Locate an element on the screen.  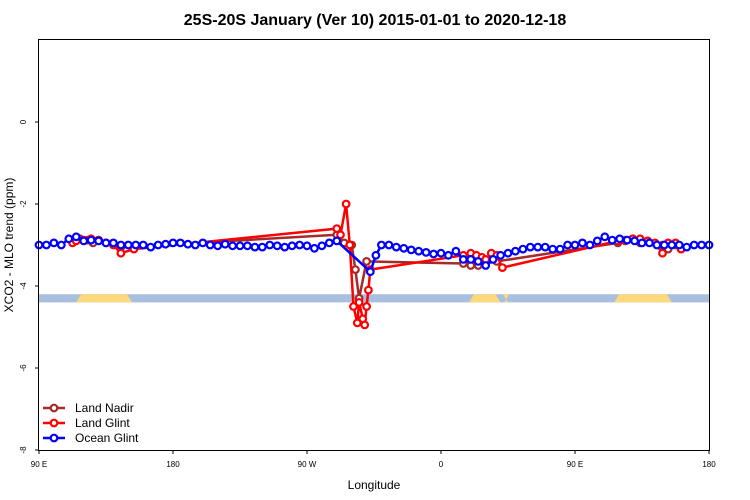
y-tick-label: -2 is located at coordinates (23, 204).